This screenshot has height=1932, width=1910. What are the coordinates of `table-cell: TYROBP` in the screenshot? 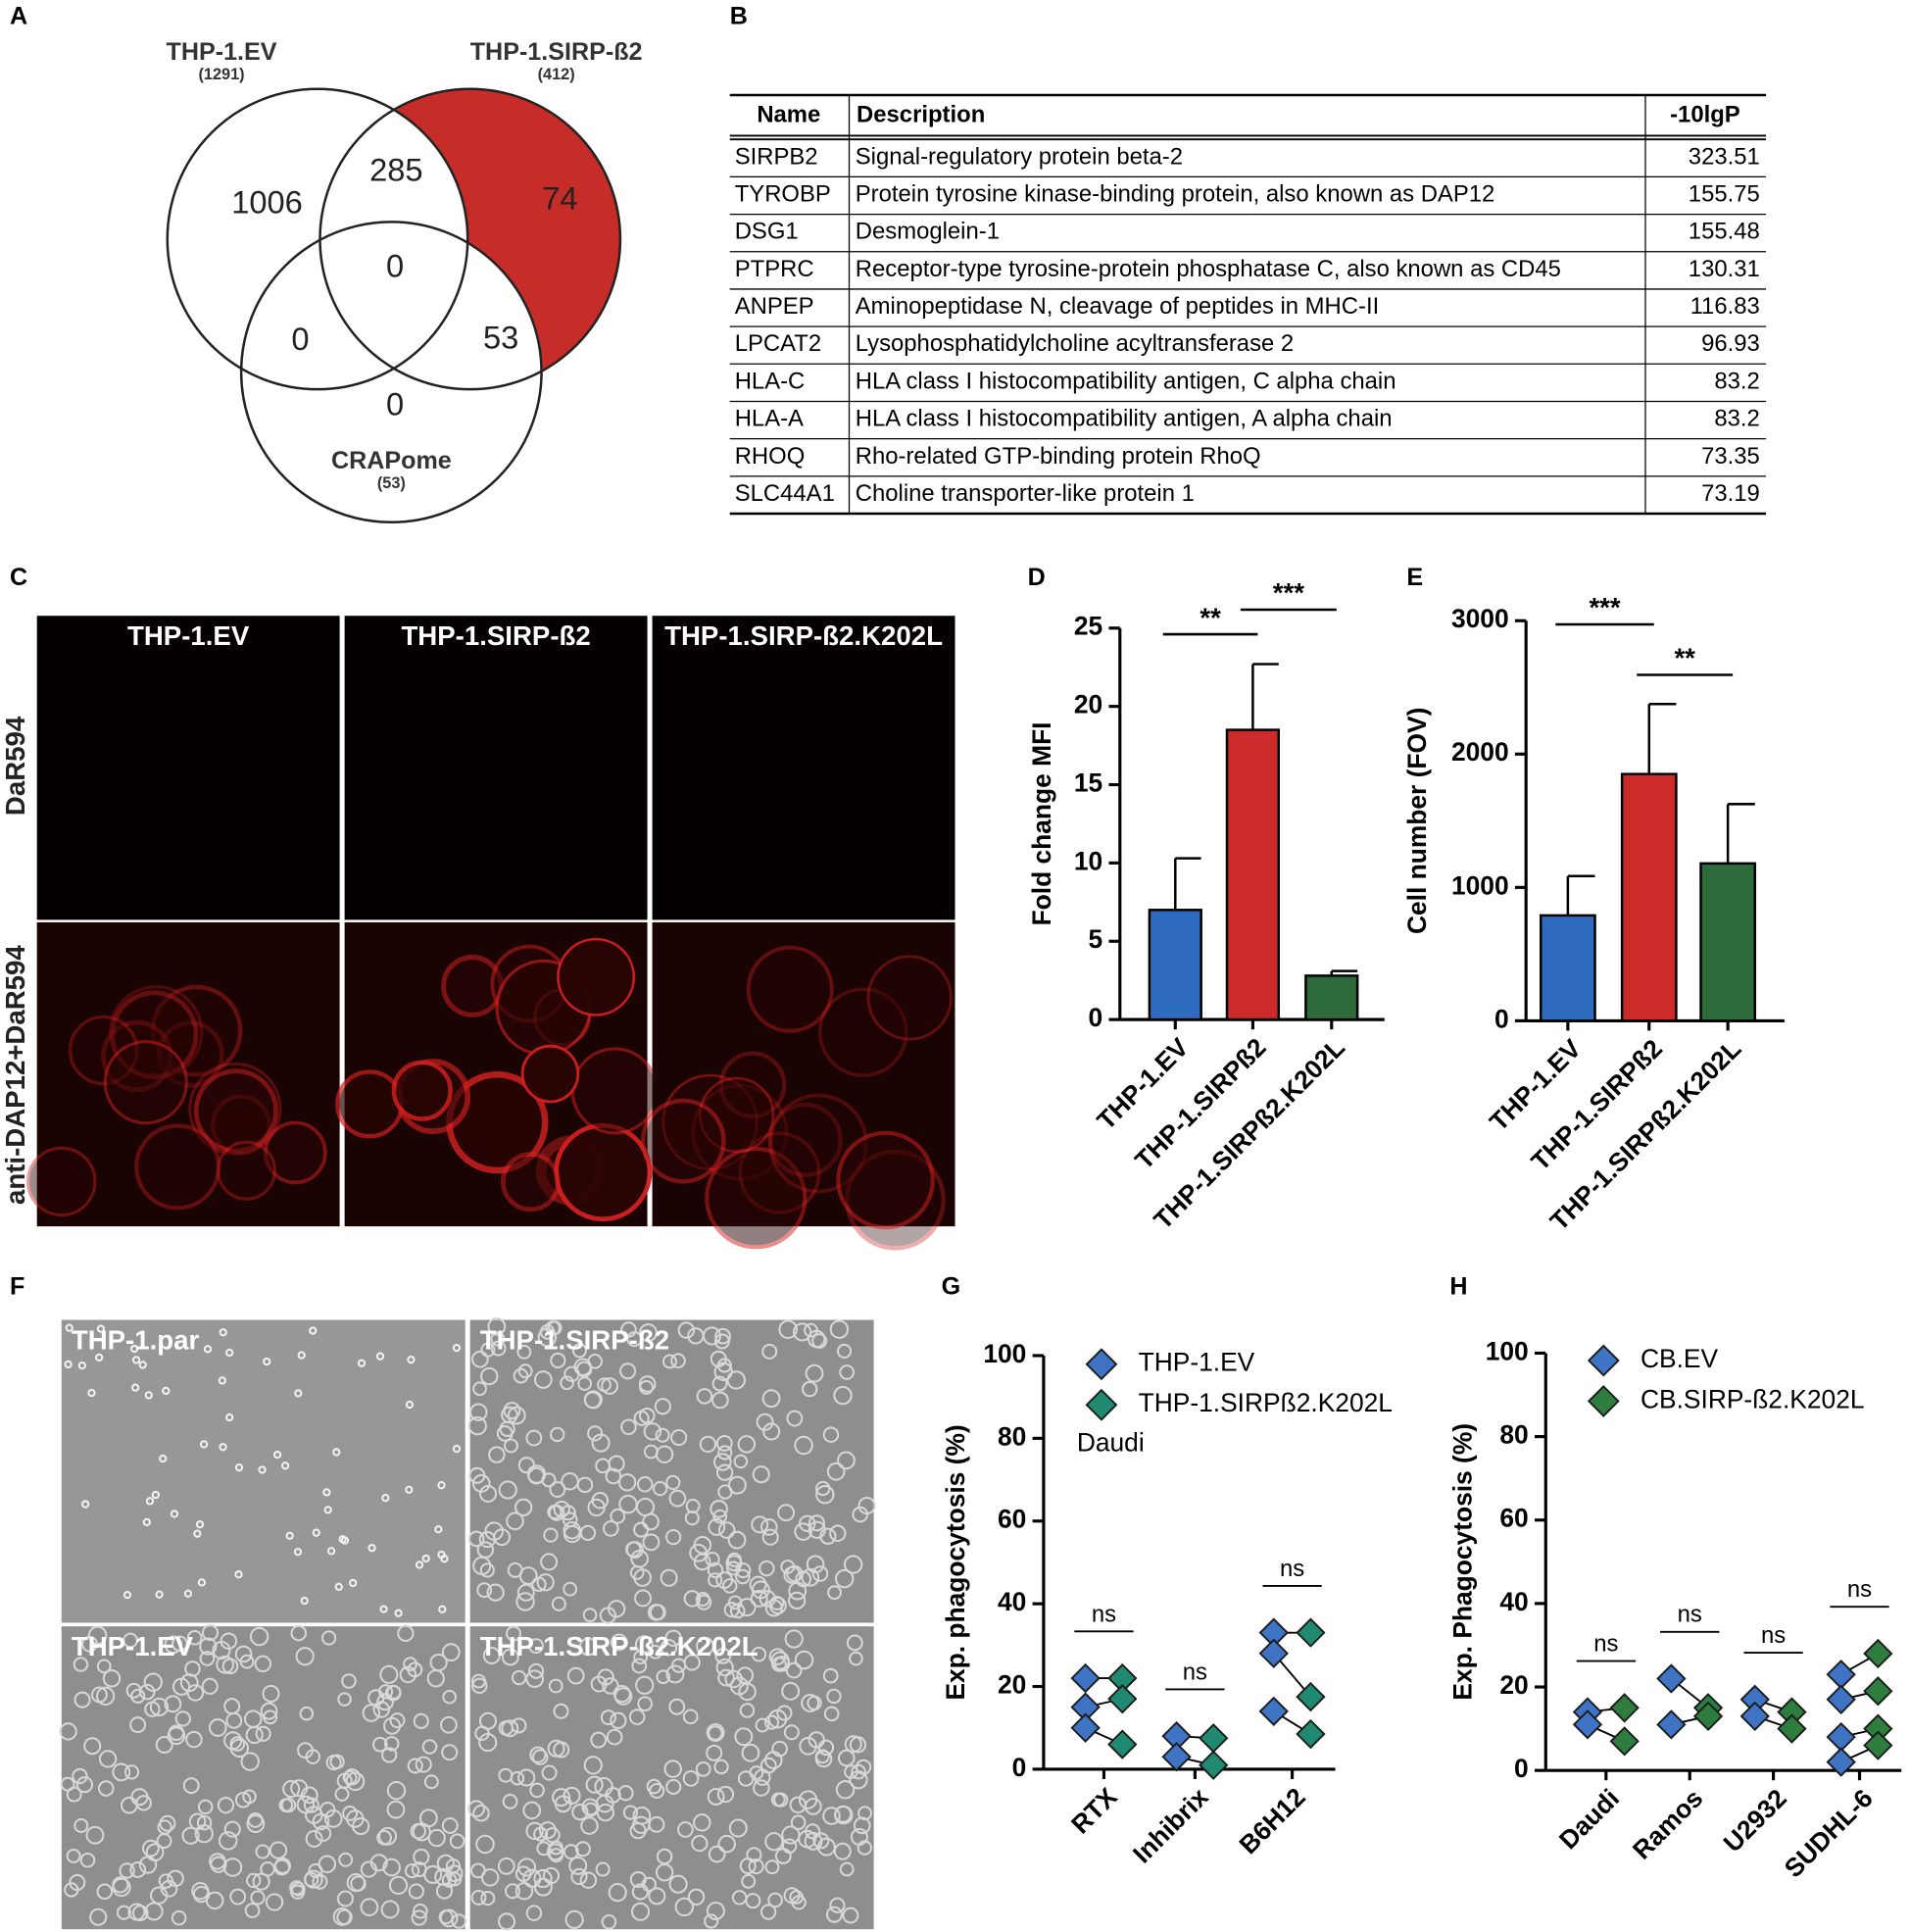 It's located at (783, 194).